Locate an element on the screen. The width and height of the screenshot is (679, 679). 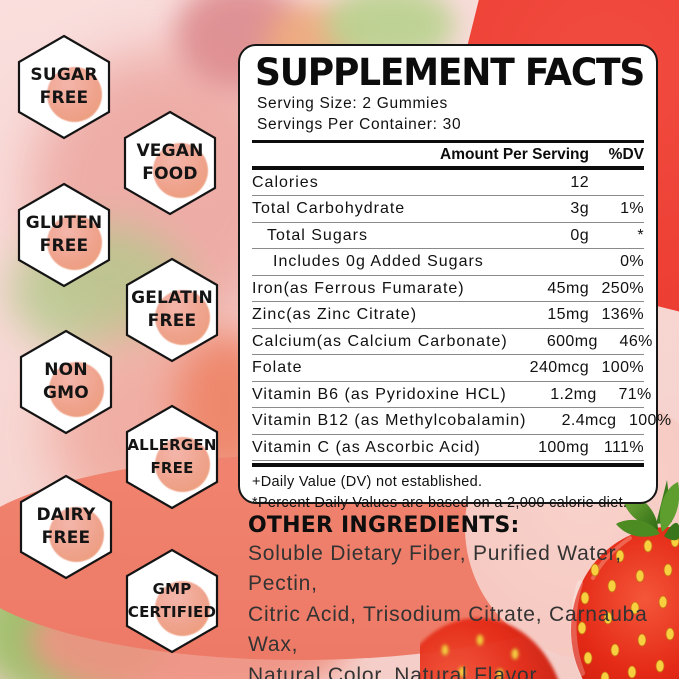
amount-per-serving-header: Amount Per Serving is located at coordinates (514, 154).